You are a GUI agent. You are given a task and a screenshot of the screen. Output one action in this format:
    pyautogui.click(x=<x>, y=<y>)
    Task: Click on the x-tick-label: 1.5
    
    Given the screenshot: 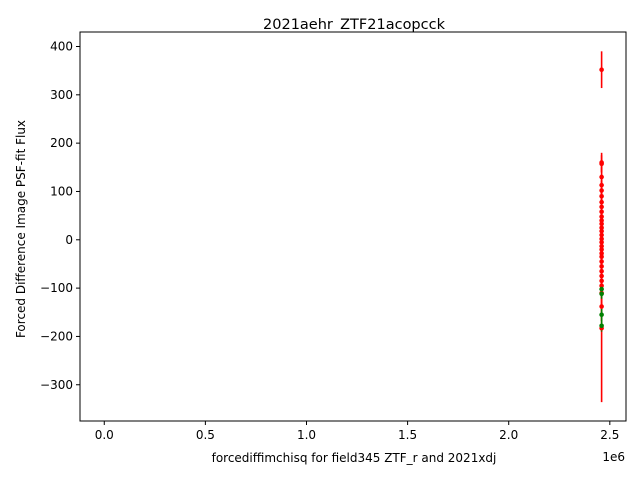 What is the action you would take?
    pyautogui.click(x=407, y=435)
    